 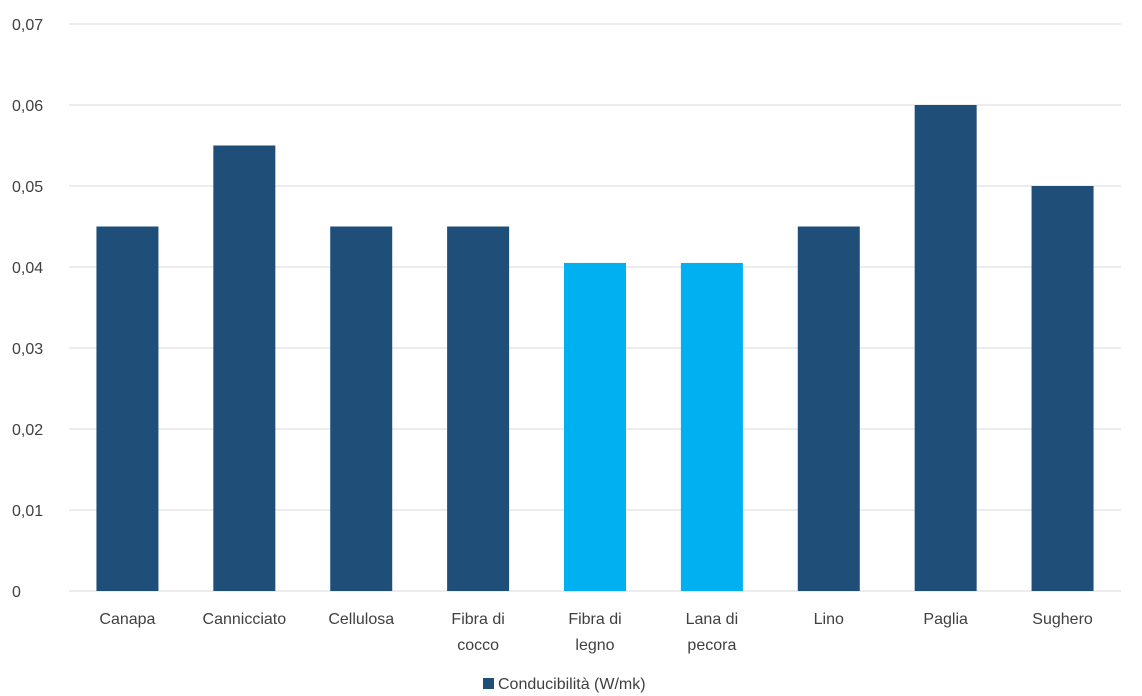 I want to click on y-tick-label: 0,03, so click(x=27, y=349).